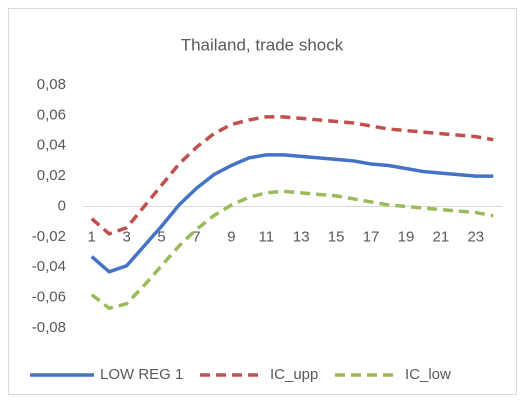 The height and width of the screenshot is (402, 525). Describe the element at coordinates (62, 205) in the screenshot. I see `y-tick-label: 0` at that location.